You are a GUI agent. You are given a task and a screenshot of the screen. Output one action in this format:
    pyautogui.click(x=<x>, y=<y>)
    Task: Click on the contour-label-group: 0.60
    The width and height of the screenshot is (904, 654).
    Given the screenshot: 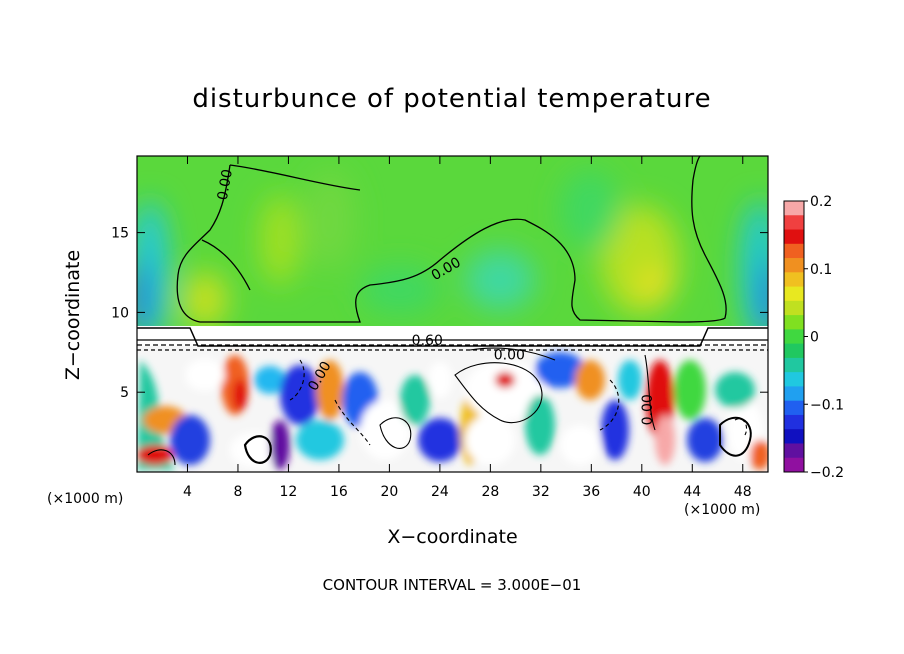 What is the action you would take?
    pyautogui.click(x=427, y=341)
    